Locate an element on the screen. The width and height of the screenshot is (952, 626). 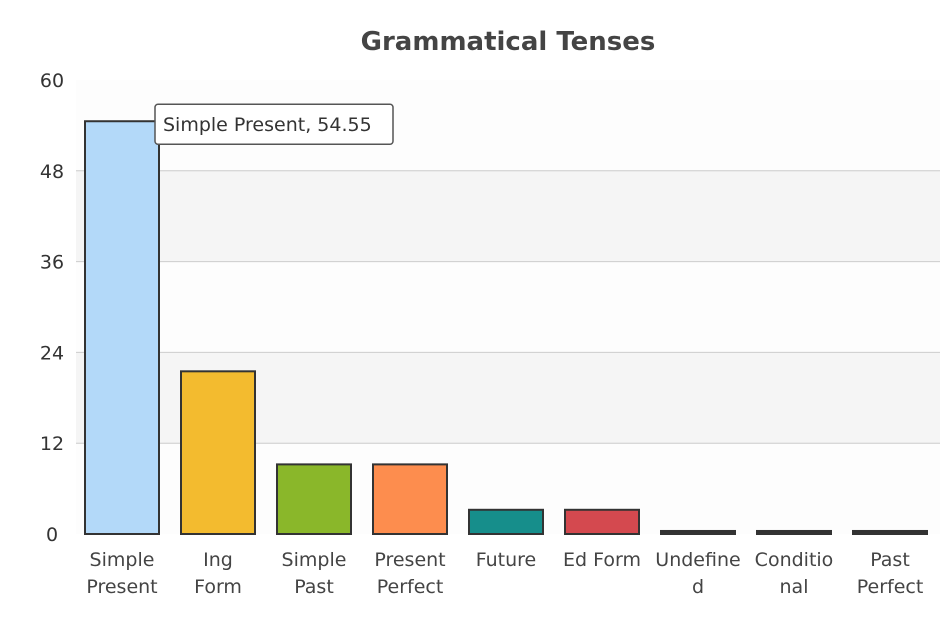
y-tick-label: 48 is located at coordinates (52, 172).